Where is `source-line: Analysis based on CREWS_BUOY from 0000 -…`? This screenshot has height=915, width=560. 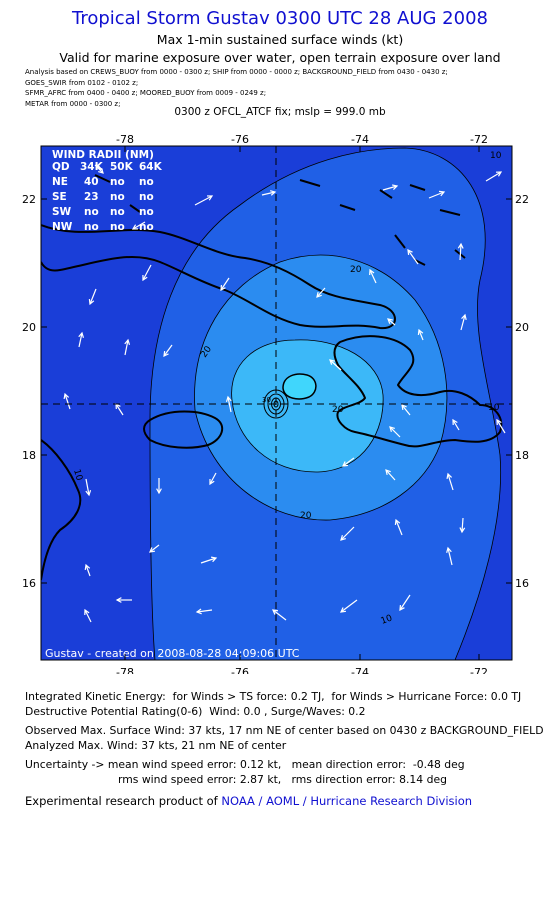 source-line: Analysis based on CREWS_BUOY from 0000 -… is located at coordinates (236, 72).